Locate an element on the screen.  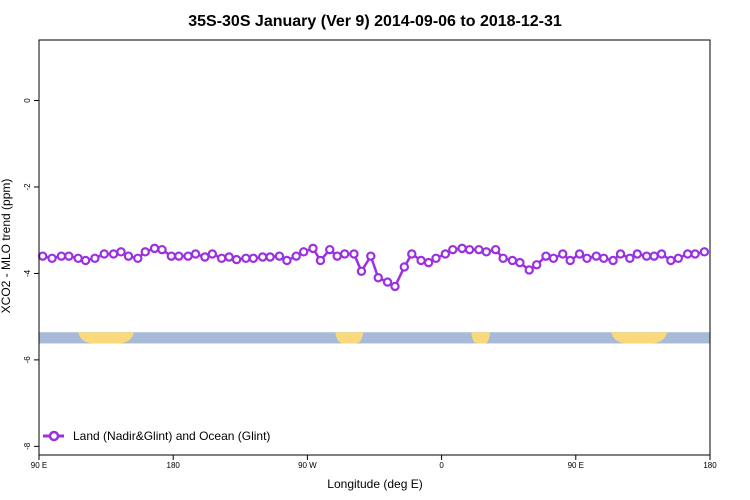
x-axis-label: Longitude (deg E) is located at coordinates (374, 484).